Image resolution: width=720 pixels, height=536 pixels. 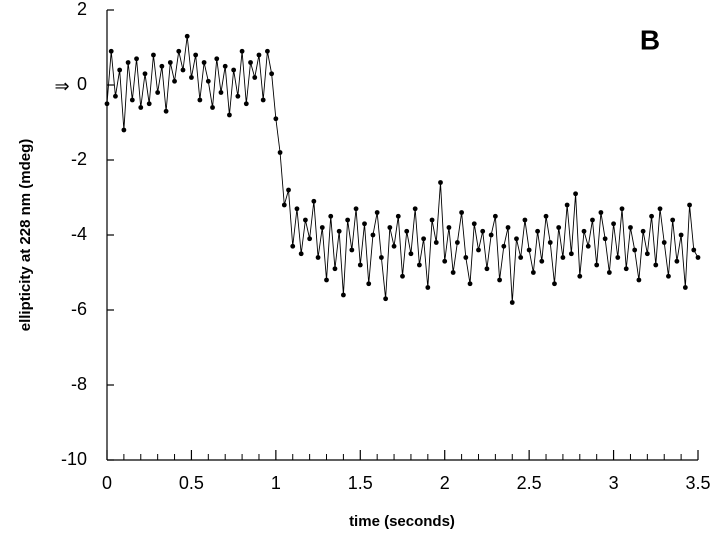 I want to click on x-tick-label: 3.5, so click(x=697, y=483).